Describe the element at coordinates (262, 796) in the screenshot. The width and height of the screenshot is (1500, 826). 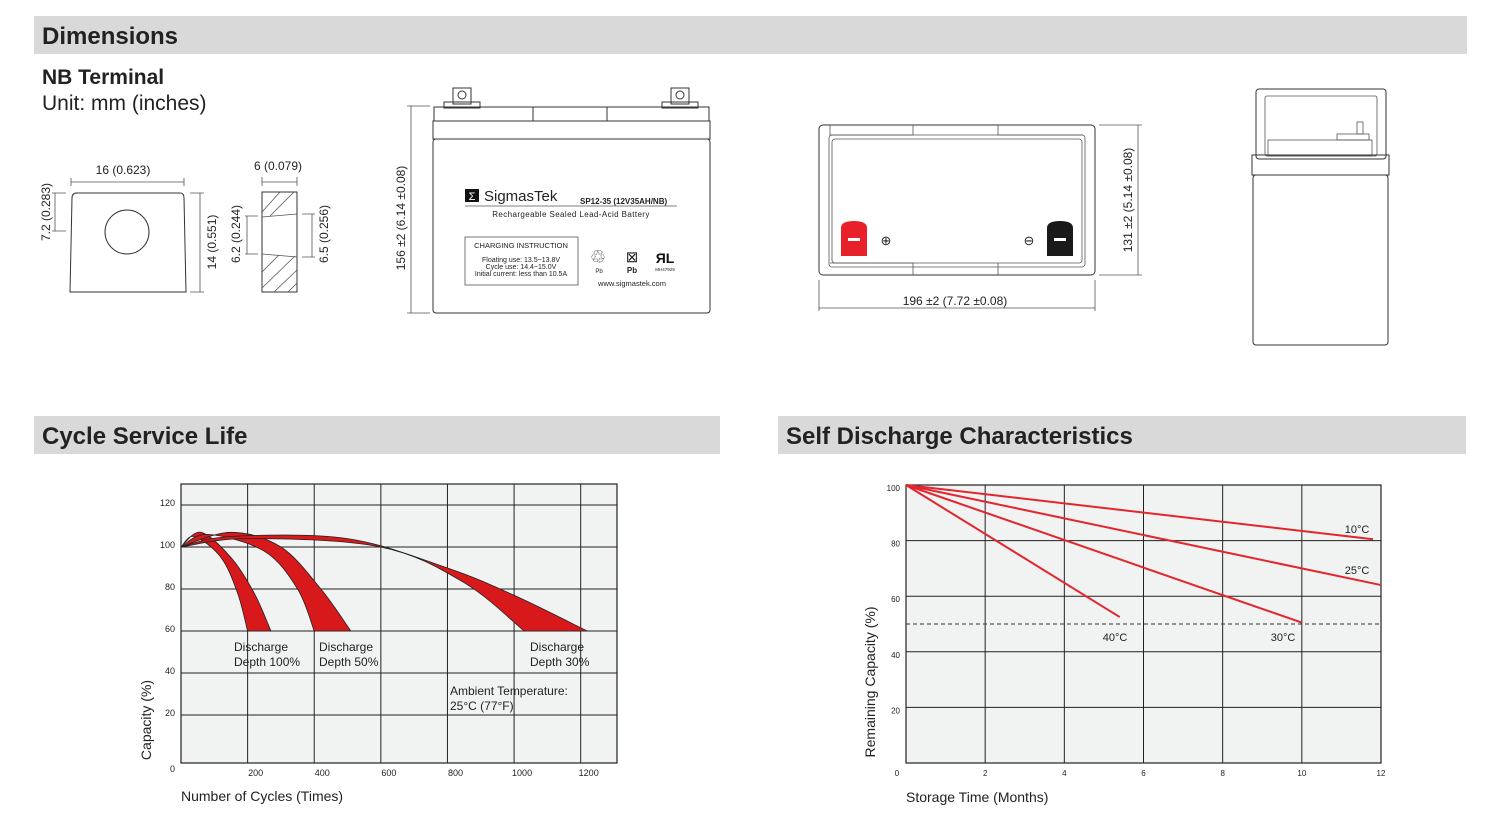
I see `x-axis-label: Number of Cycles (Times)` at that location.